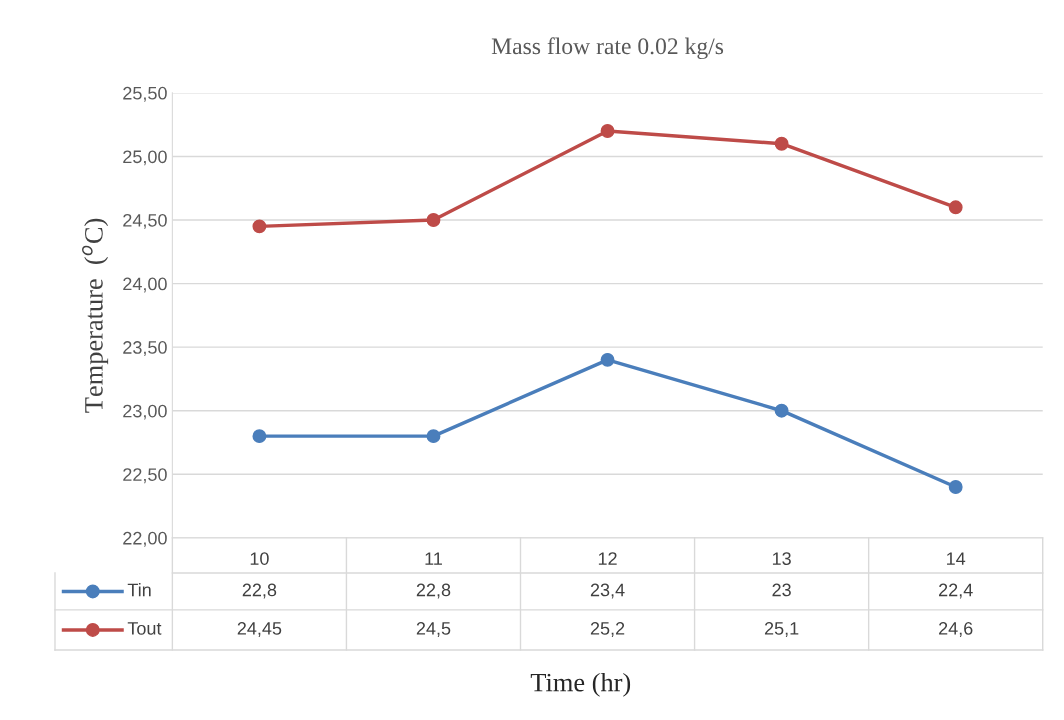 This screenshot has width=1064, height=720. I want to click on x-tick-label: 14, so click(956, 558).